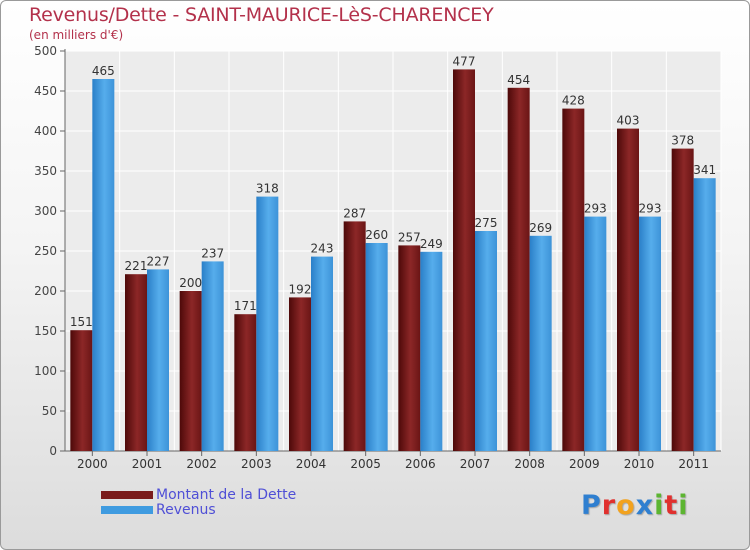 This screenshot has height=550, width=750. I want to click on value-label-dette-2003: 171, so click(245, 306).